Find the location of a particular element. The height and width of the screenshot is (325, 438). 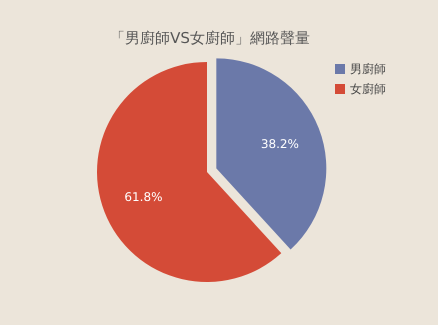

data-label: 38.2% is located at coordinates (279, 143).